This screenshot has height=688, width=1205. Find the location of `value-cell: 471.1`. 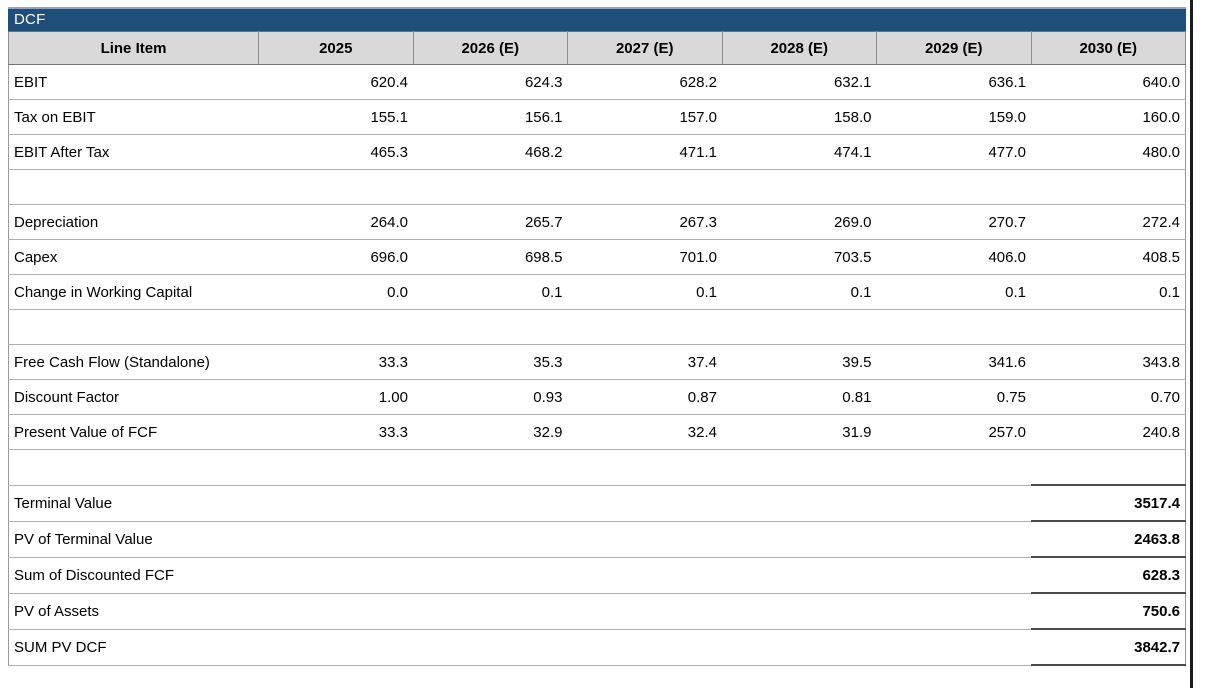

value-cell: 471.1 is located at coordinates (644, 152).